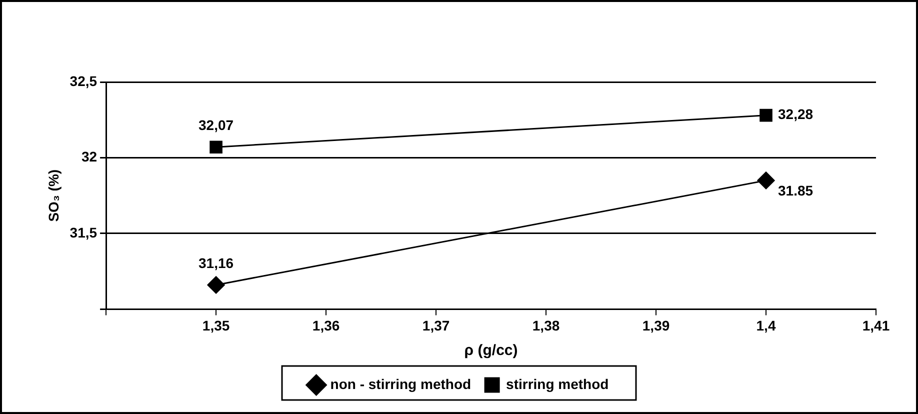 This screenshot has width=918, height=414. What do you see at coordinates (216, 262) in the screenshot?
I see `data-label: 31,16` at bounding box center [216, 262].